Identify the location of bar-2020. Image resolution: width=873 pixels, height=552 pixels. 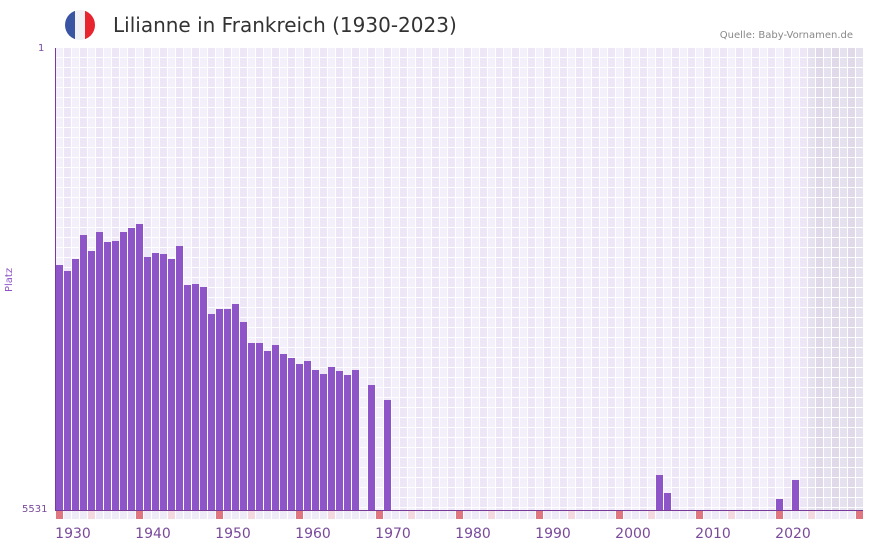
(779, 504).